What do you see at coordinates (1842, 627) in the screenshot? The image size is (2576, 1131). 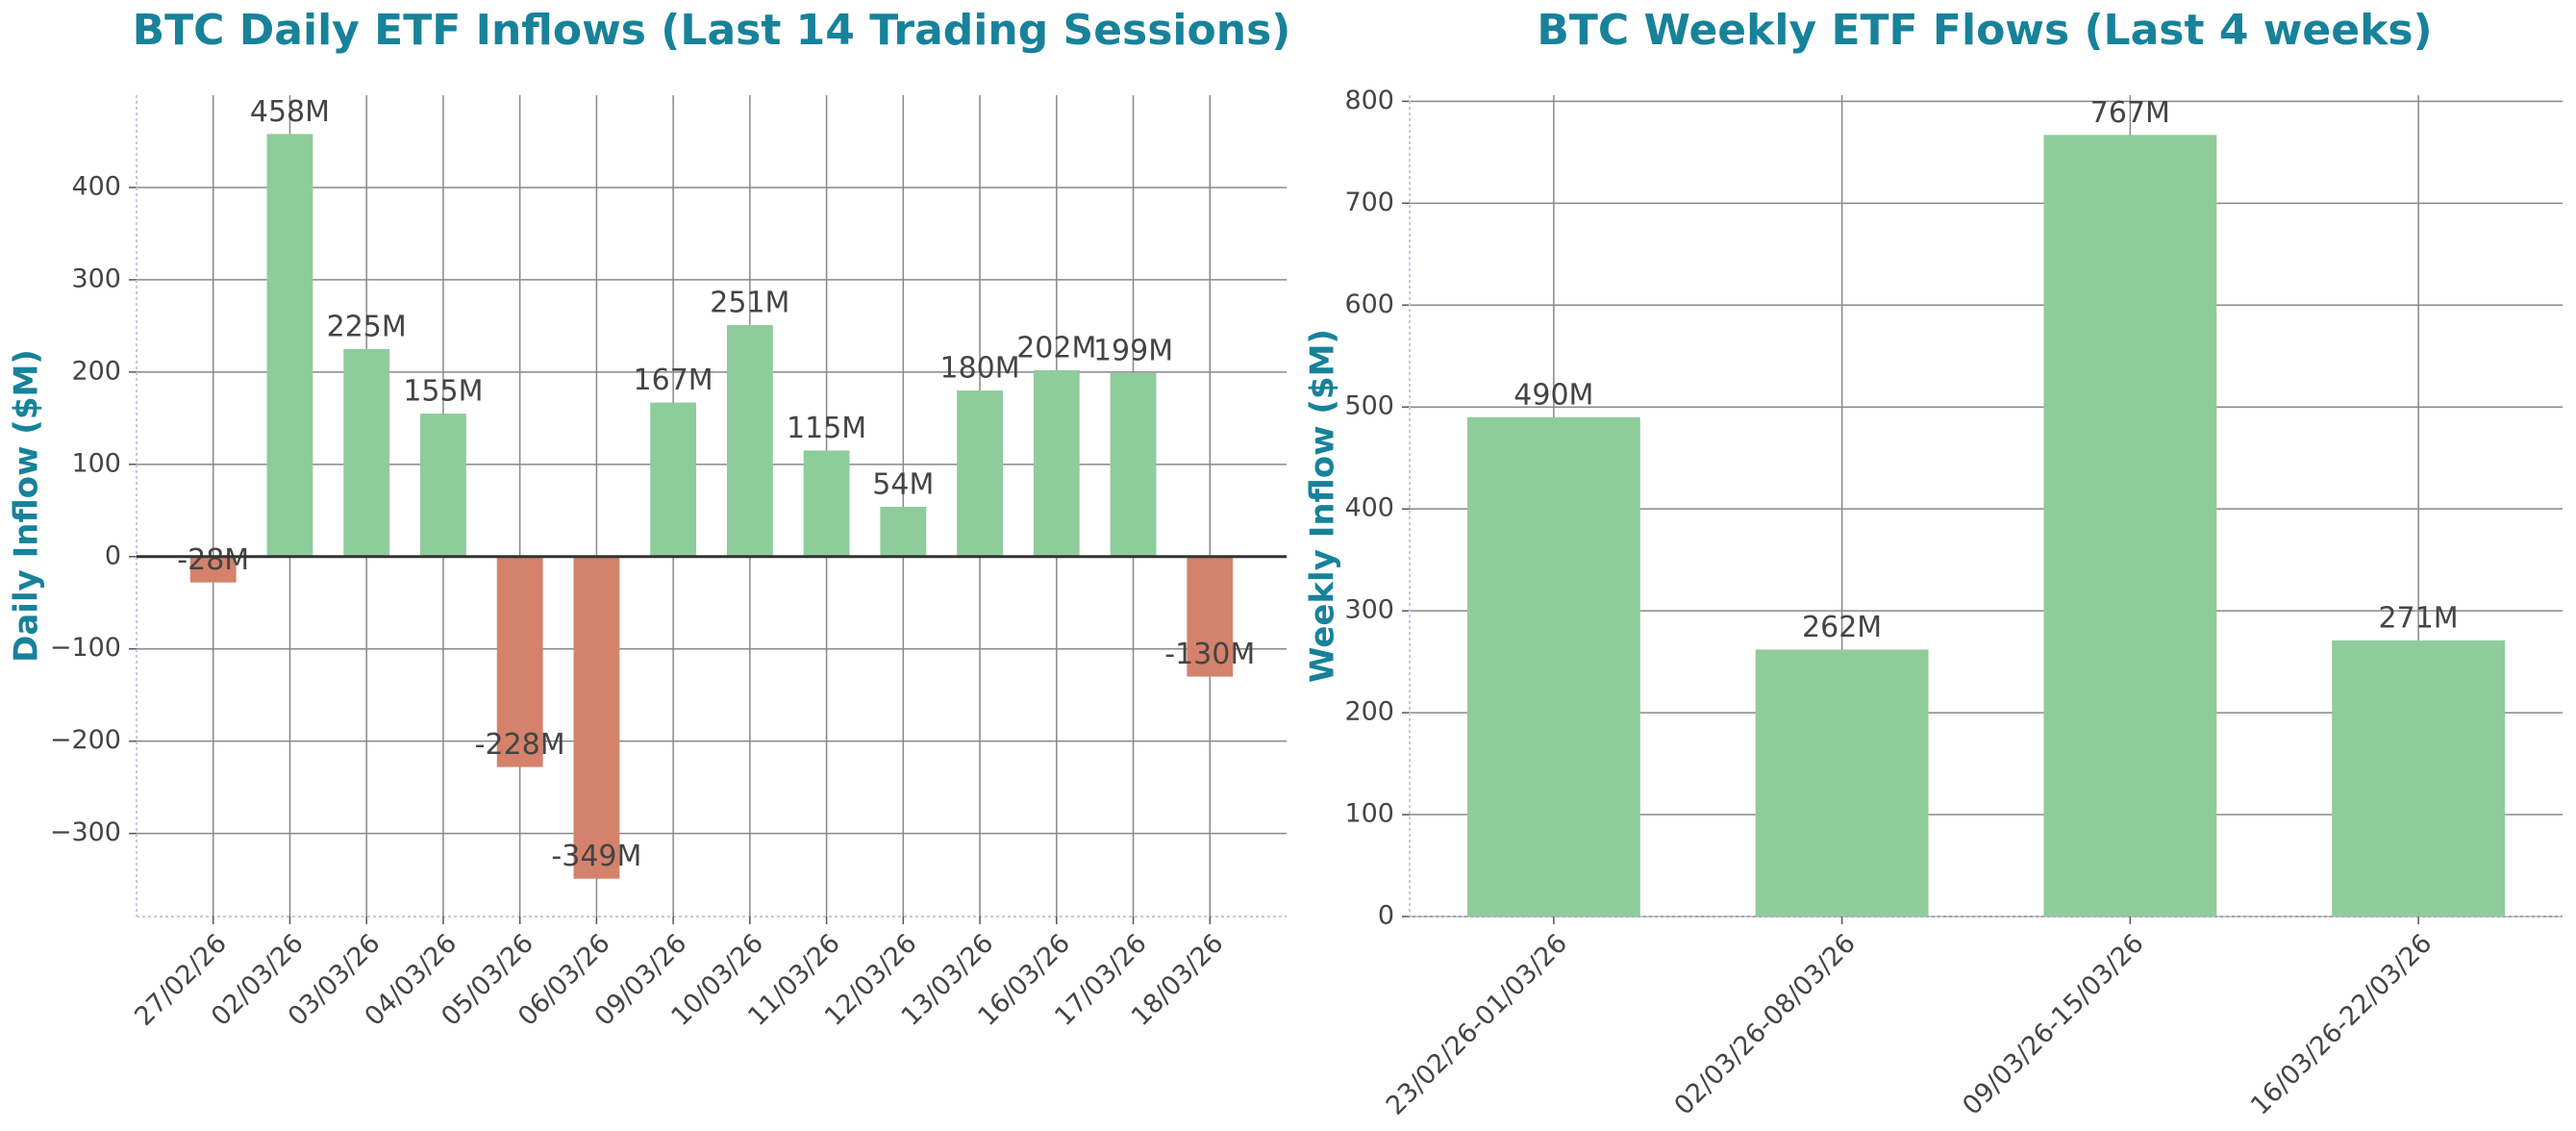 I see `value-label: 262M` at bounding box center [1842, 627].